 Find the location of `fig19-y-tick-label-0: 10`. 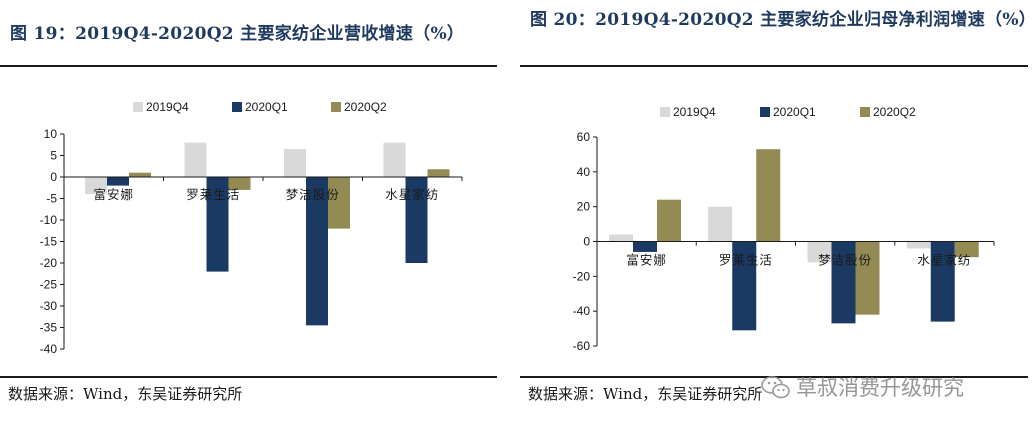

fig19-y-tick-label-0: 10 is located at coordinates (51, 134).